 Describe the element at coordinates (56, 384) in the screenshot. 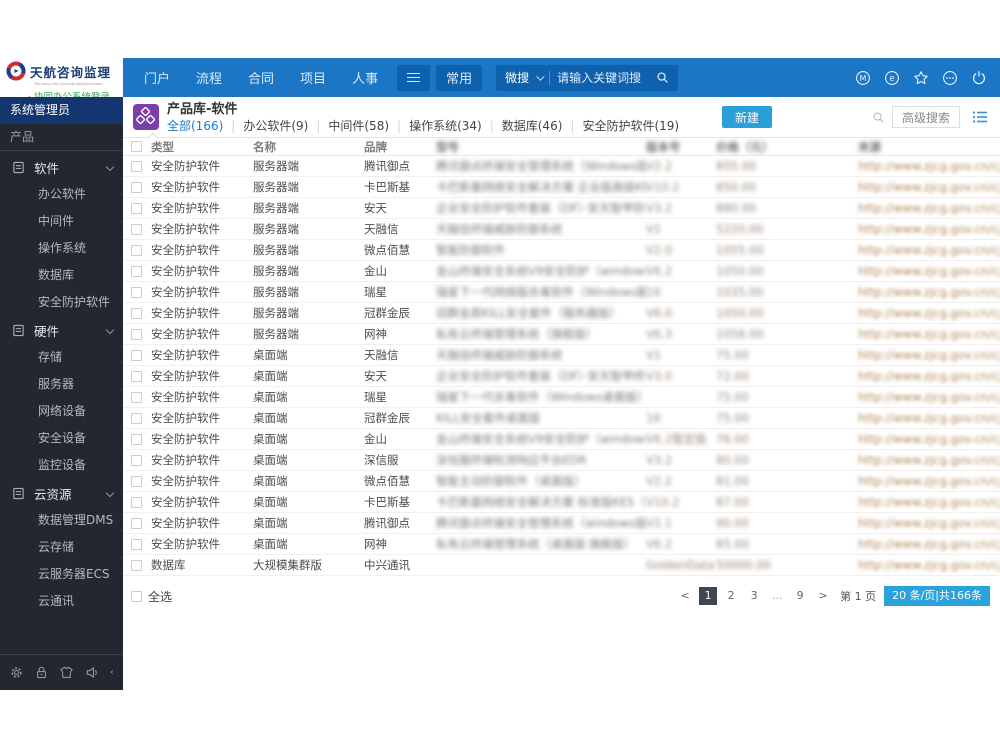

I see `sidebar-item: 服务器` at that location.